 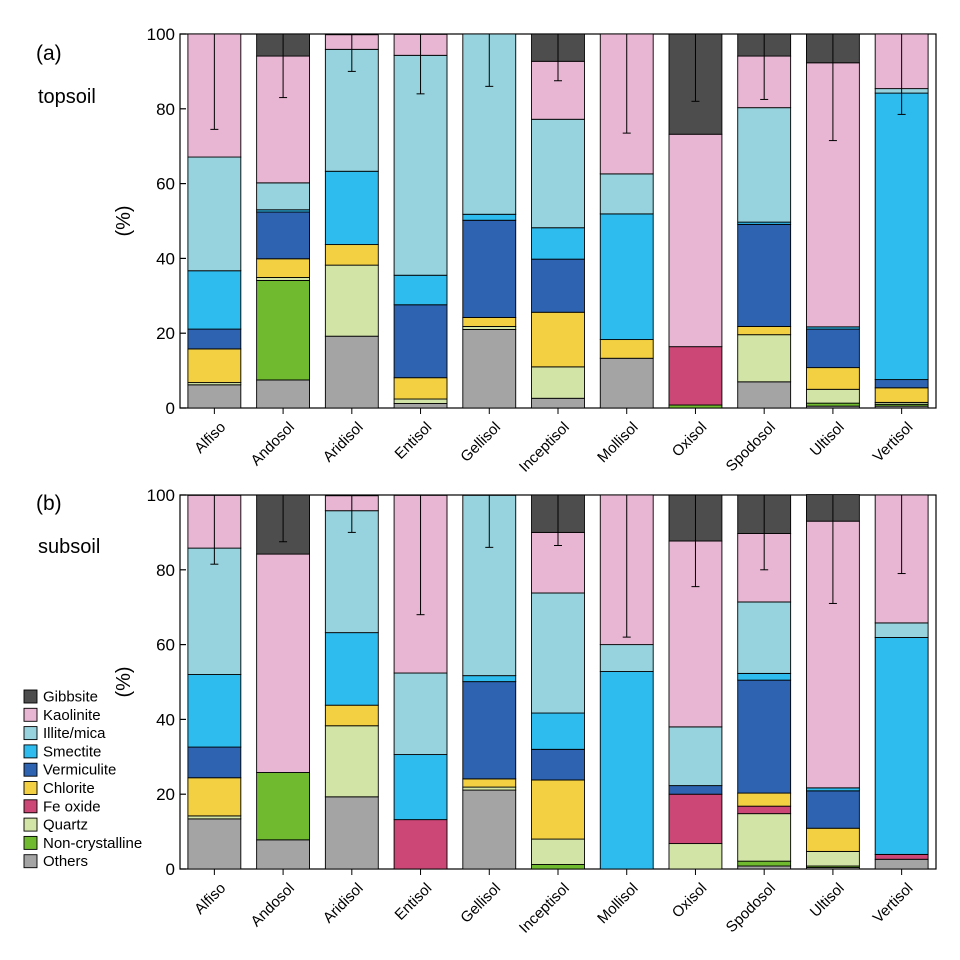 I want to click on y-tick-label-b-0: 0, so click(x=170, y=869).